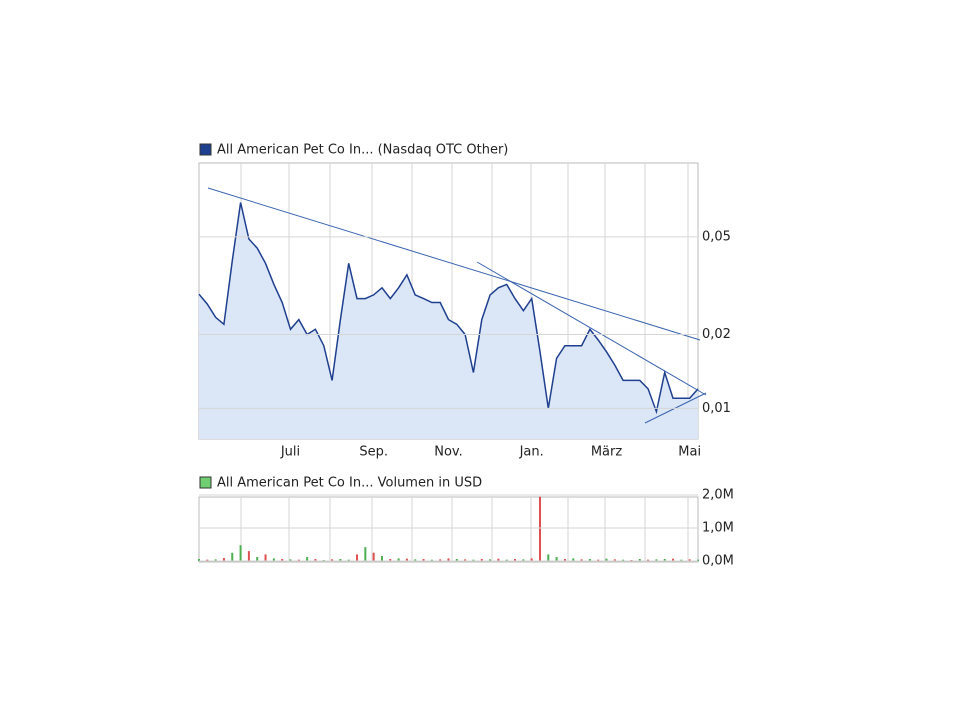 This screenshot has height=724, width=960. What do you see at coordinates (448, 452) in the screenshot?
I see `x-tick-label: Nov.` at bounding box center [448, 452].